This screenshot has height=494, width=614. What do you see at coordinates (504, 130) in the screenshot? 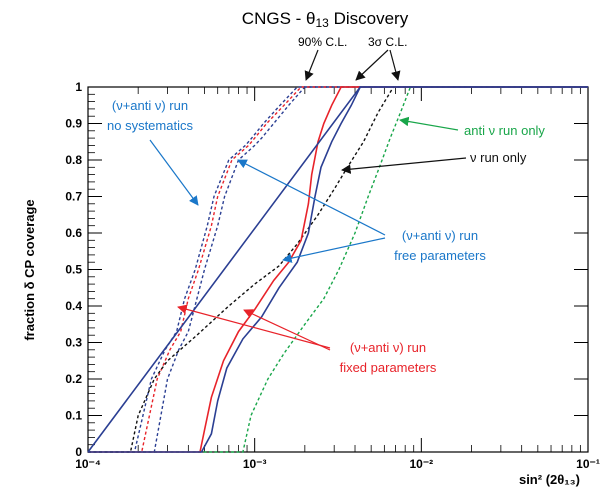
I see `annot-antinu: anti ν run only` at bounding box center [504, 130].